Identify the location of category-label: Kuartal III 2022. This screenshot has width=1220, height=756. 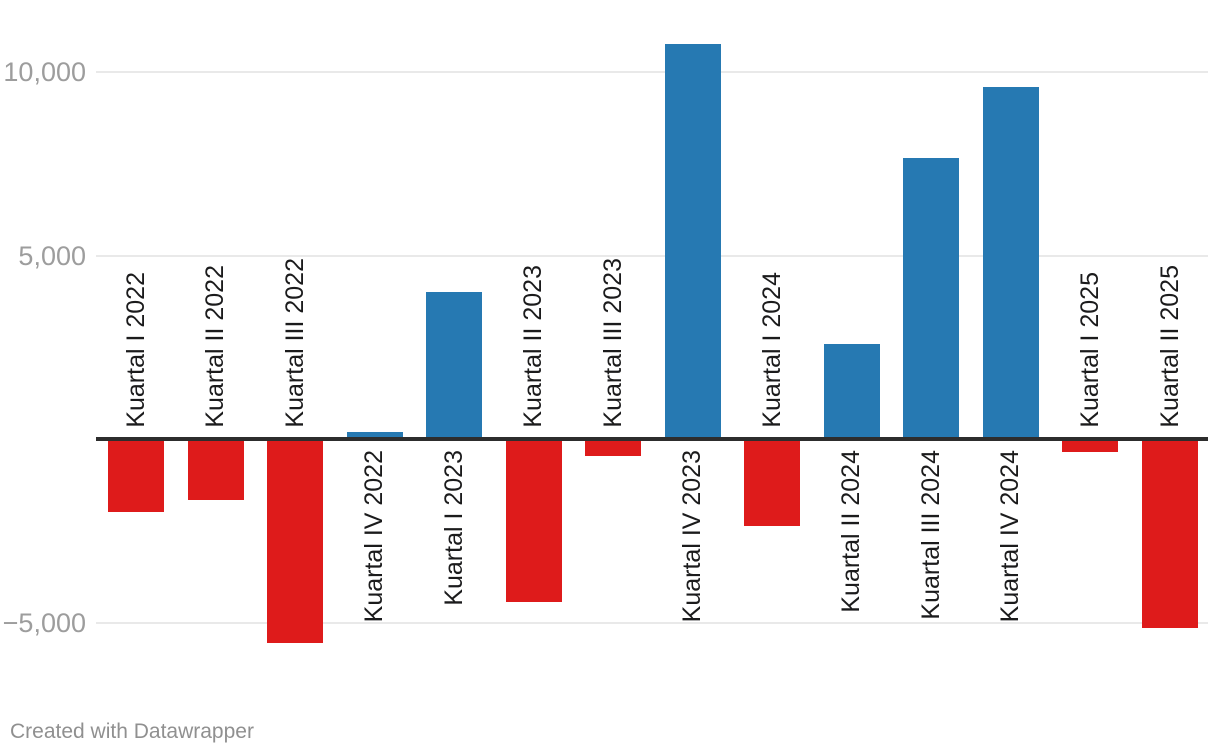
(294, 343).